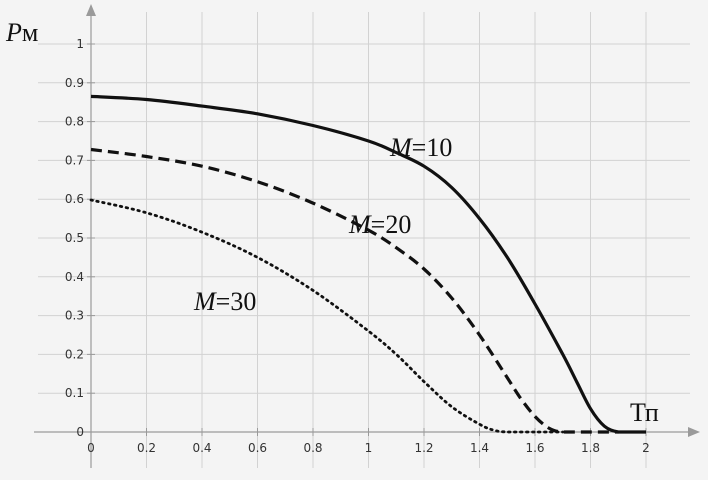 The height and width of the screenshot is (480, 708). What do you see at coordinates (369, 448) in the screenshot?
I see `x-tick-label: 1` at bounding box center [369, 448].